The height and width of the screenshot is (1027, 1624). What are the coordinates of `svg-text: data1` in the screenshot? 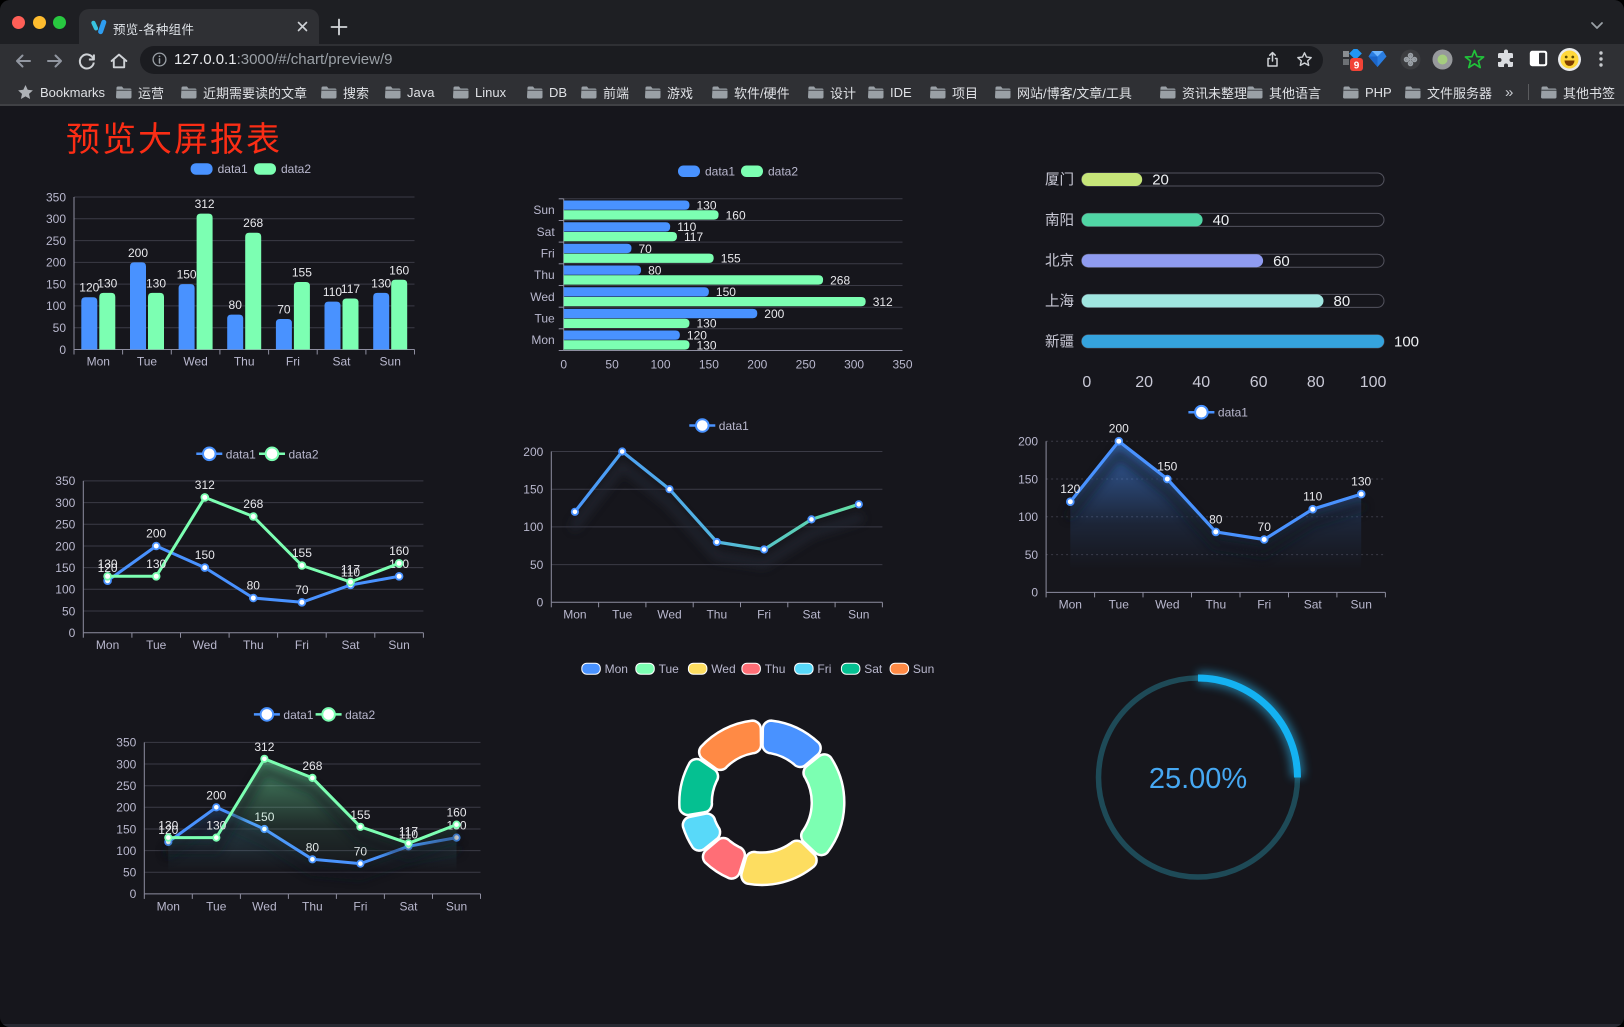 It's located at (298, 715).